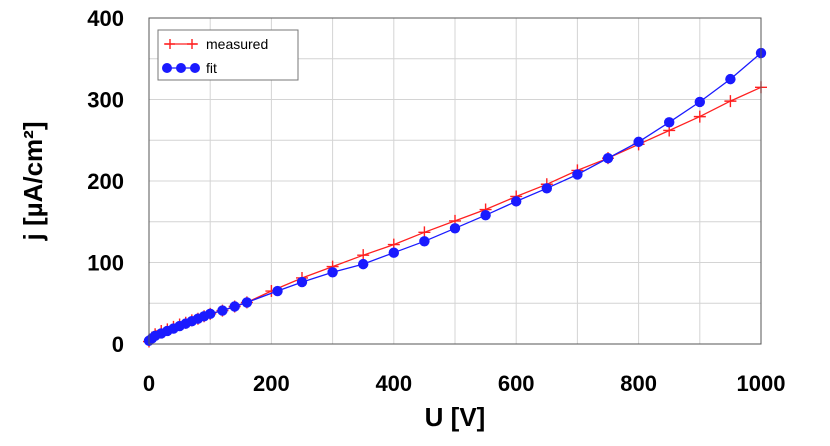 The image size is (830, 446). What do you see at coordinates (118, 344) in the screenshot?
I see `y-tick-label: 0` at bounding box center [118, 344].